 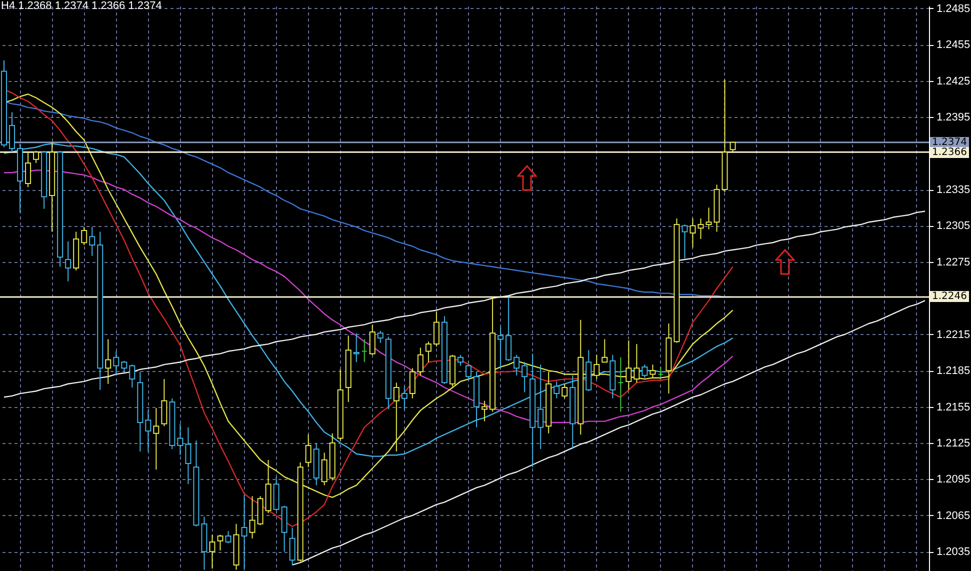 I want to click on y-tick-label: 1.2065, so click(x=953, y=516).